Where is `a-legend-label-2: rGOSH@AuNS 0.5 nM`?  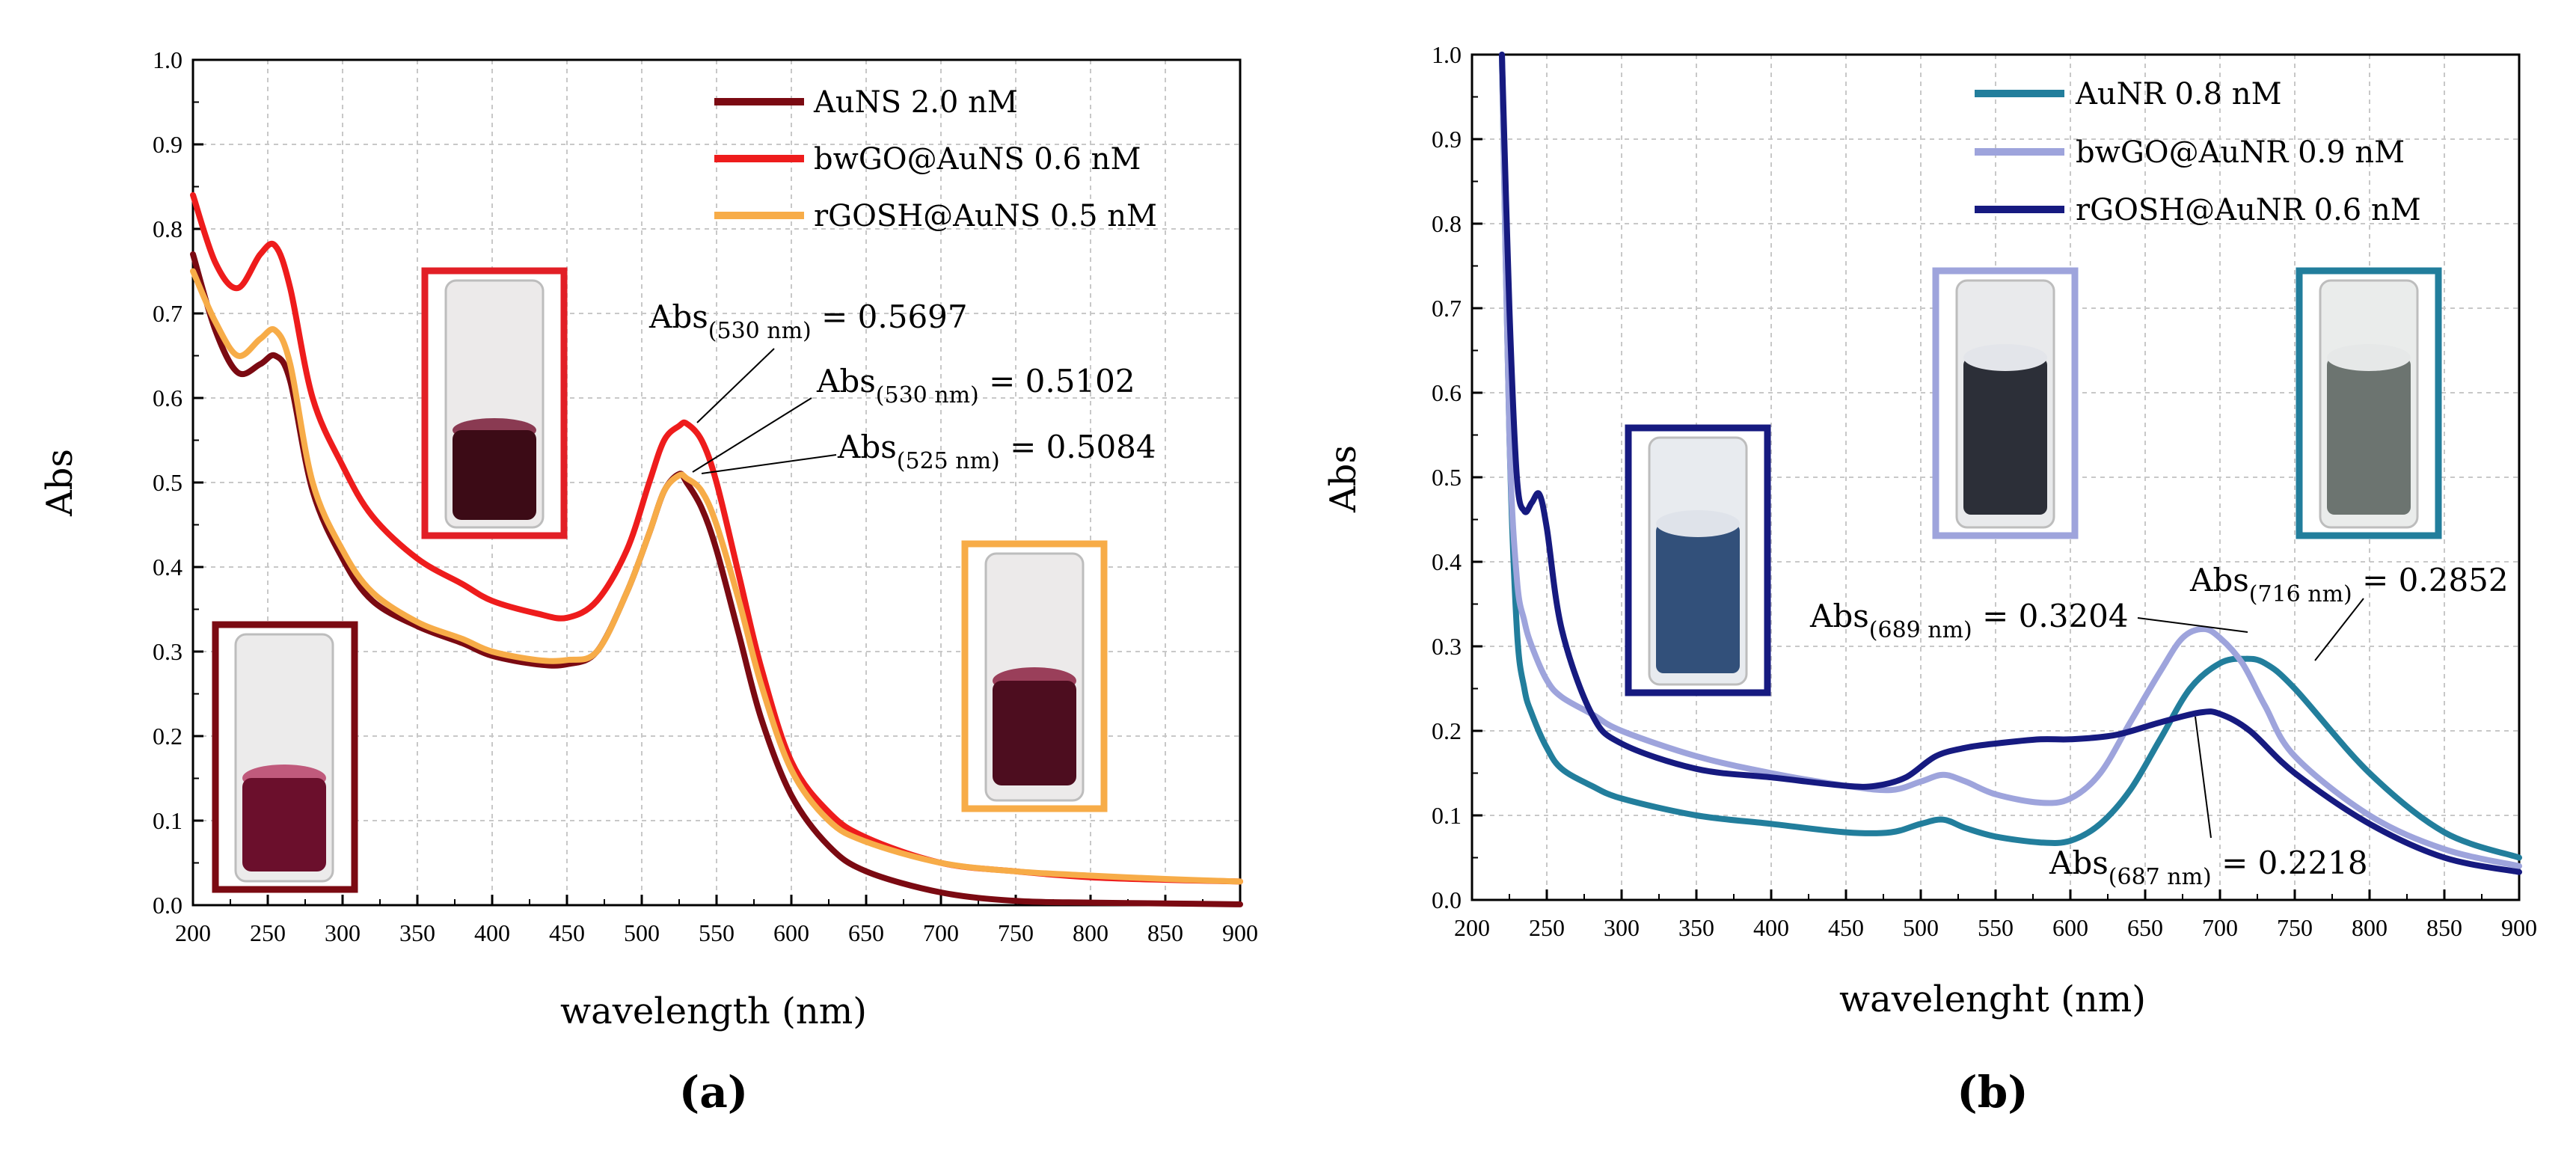 a-legend-label-2: rGOSH@AuNS 0.5 nM is located at coordinates (985, 216).